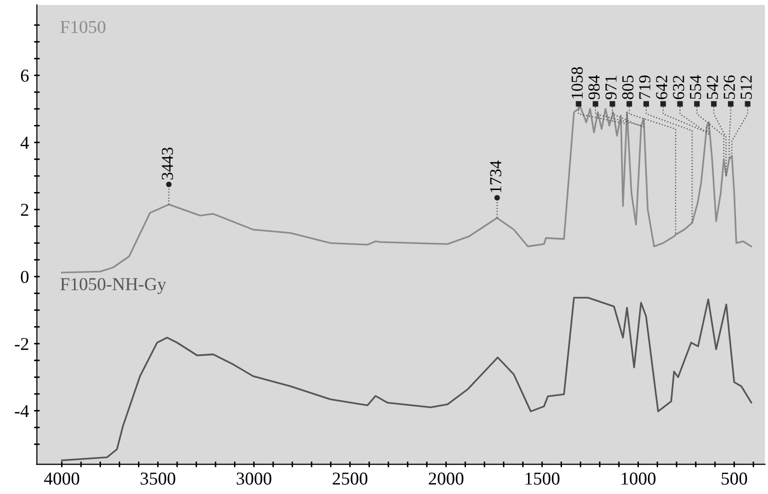 The width and height of the screenshot is (768, 494). Describe the element at coordinates (696, 87) in the screenshot. I see `annotation: 554` at that location.